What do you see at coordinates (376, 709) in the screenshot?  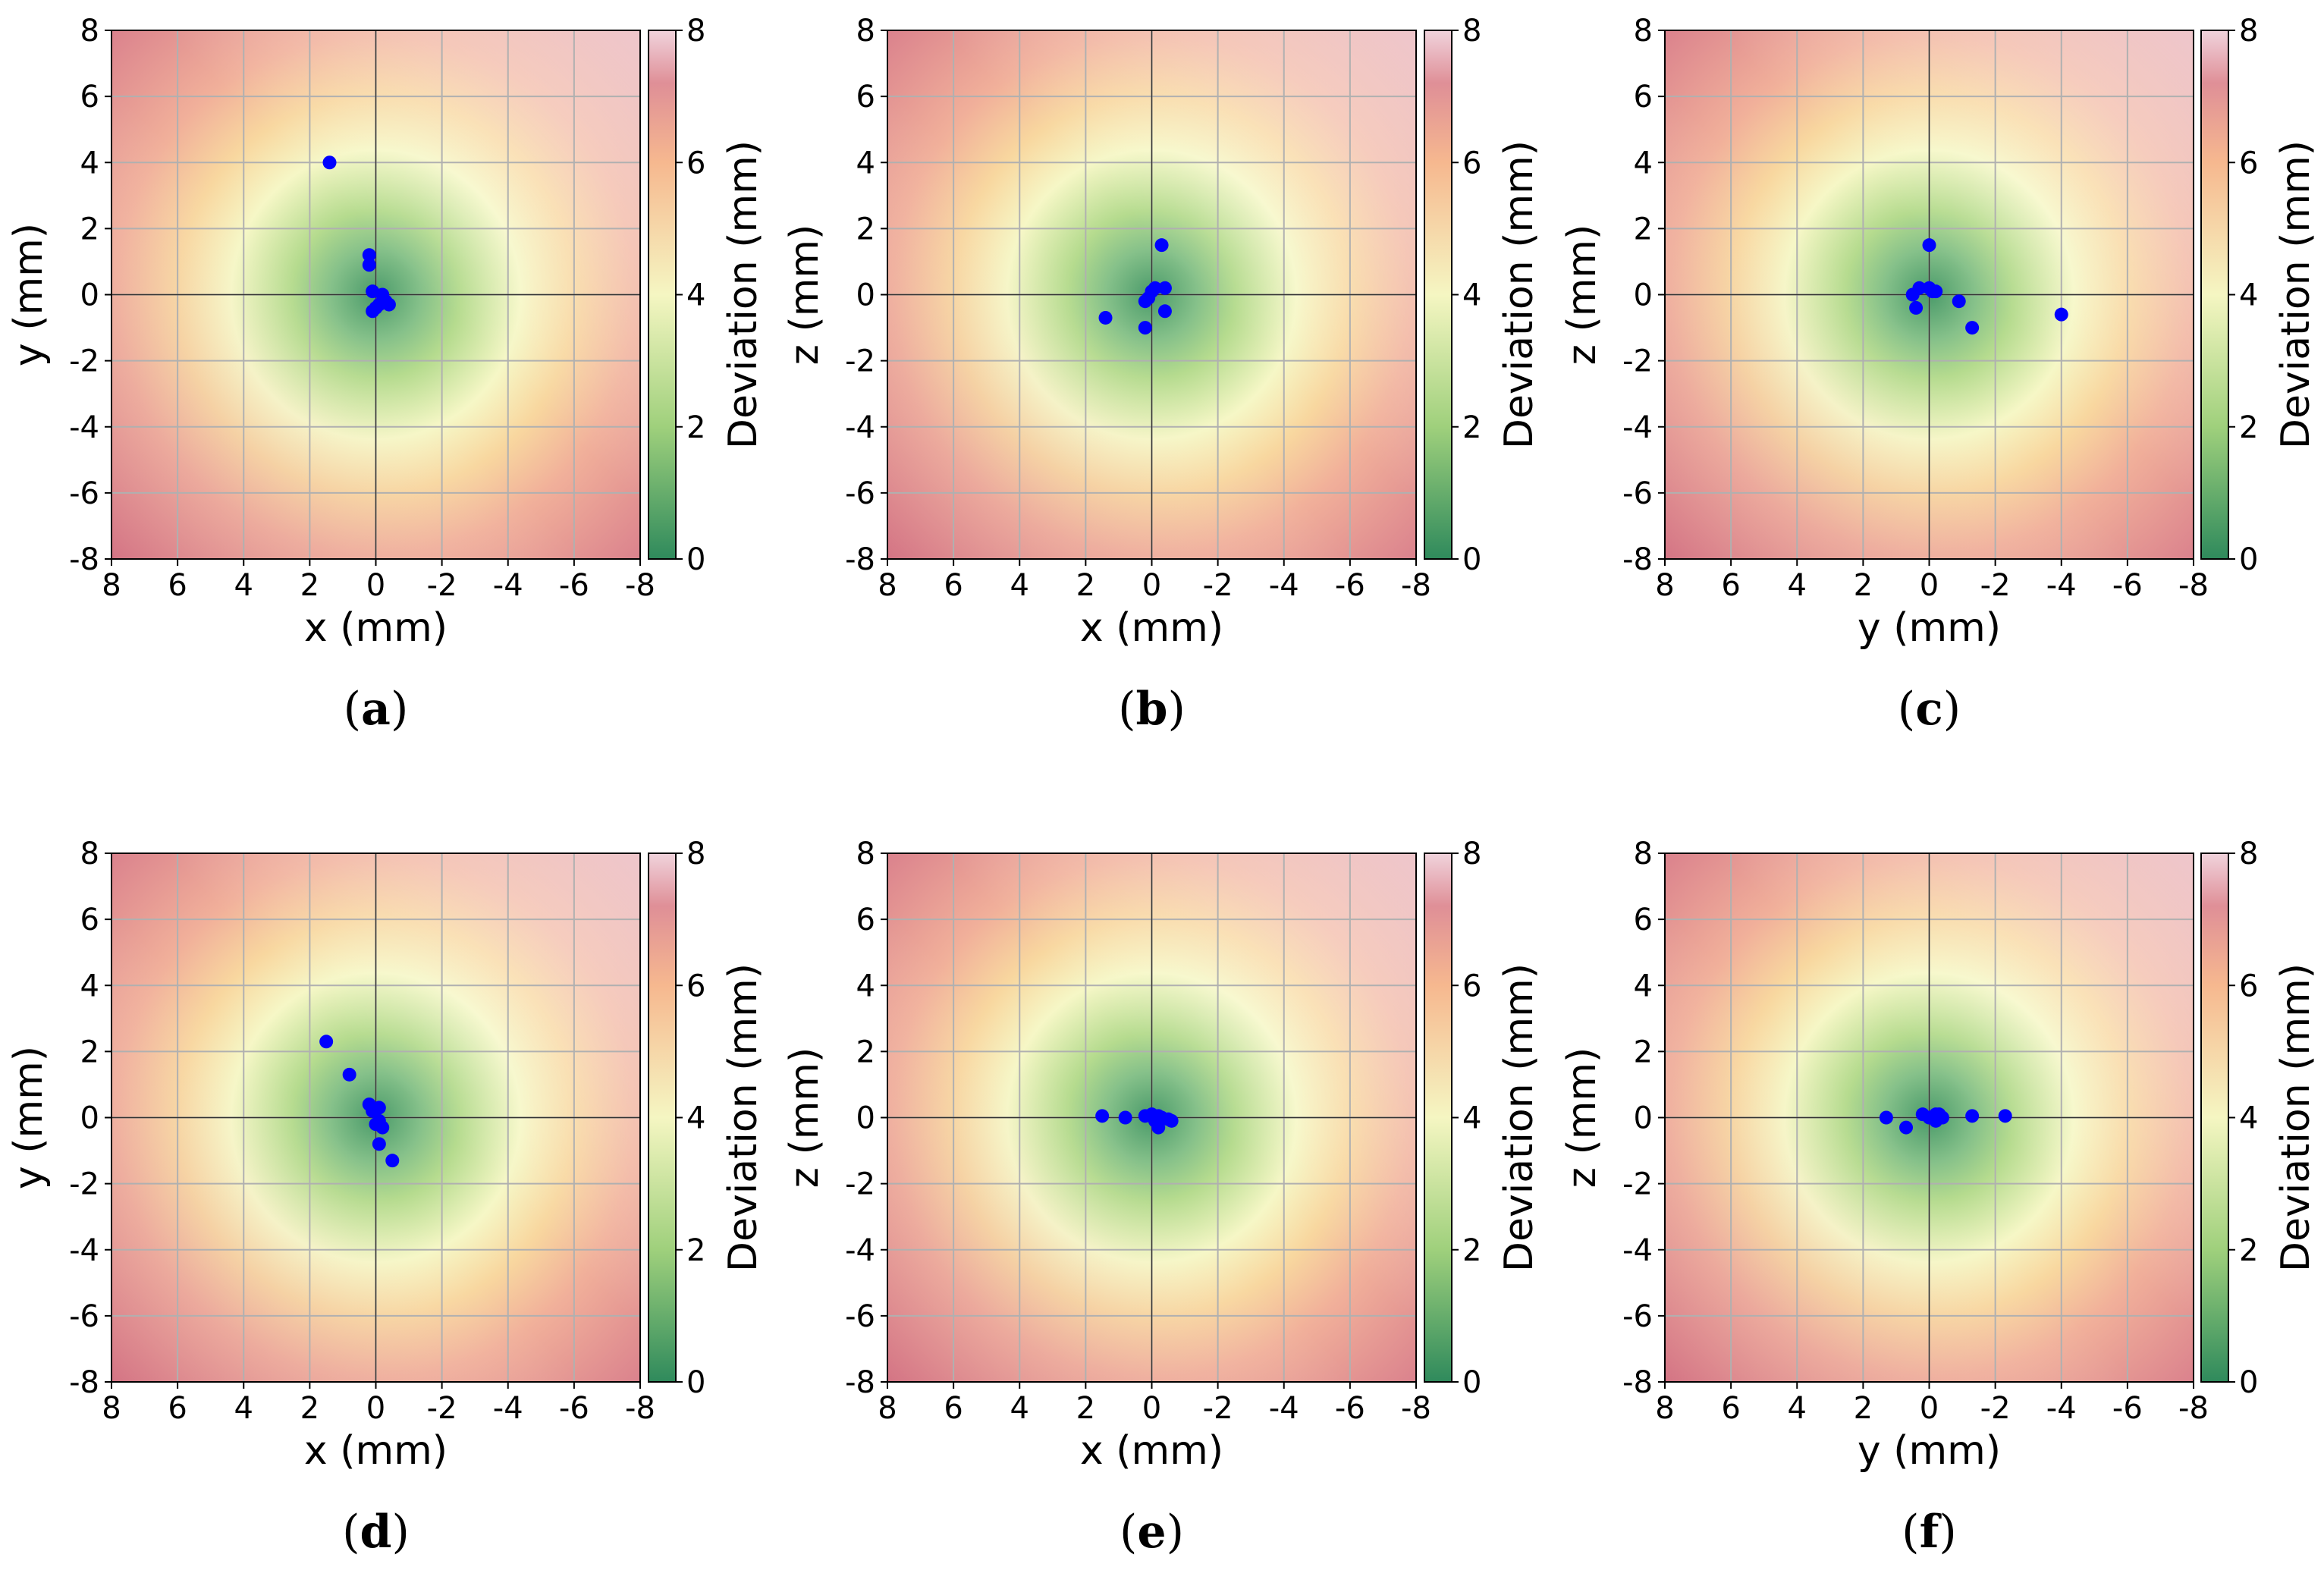 I see `panel-label: (a)` at bounding box center [376, 709].